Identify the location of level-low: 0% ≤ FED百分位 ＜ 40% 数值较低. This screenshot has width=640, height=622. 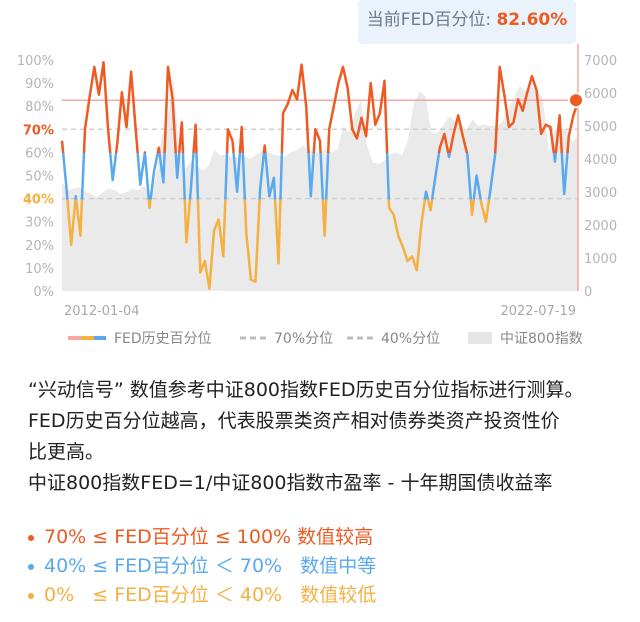
(328, 595).